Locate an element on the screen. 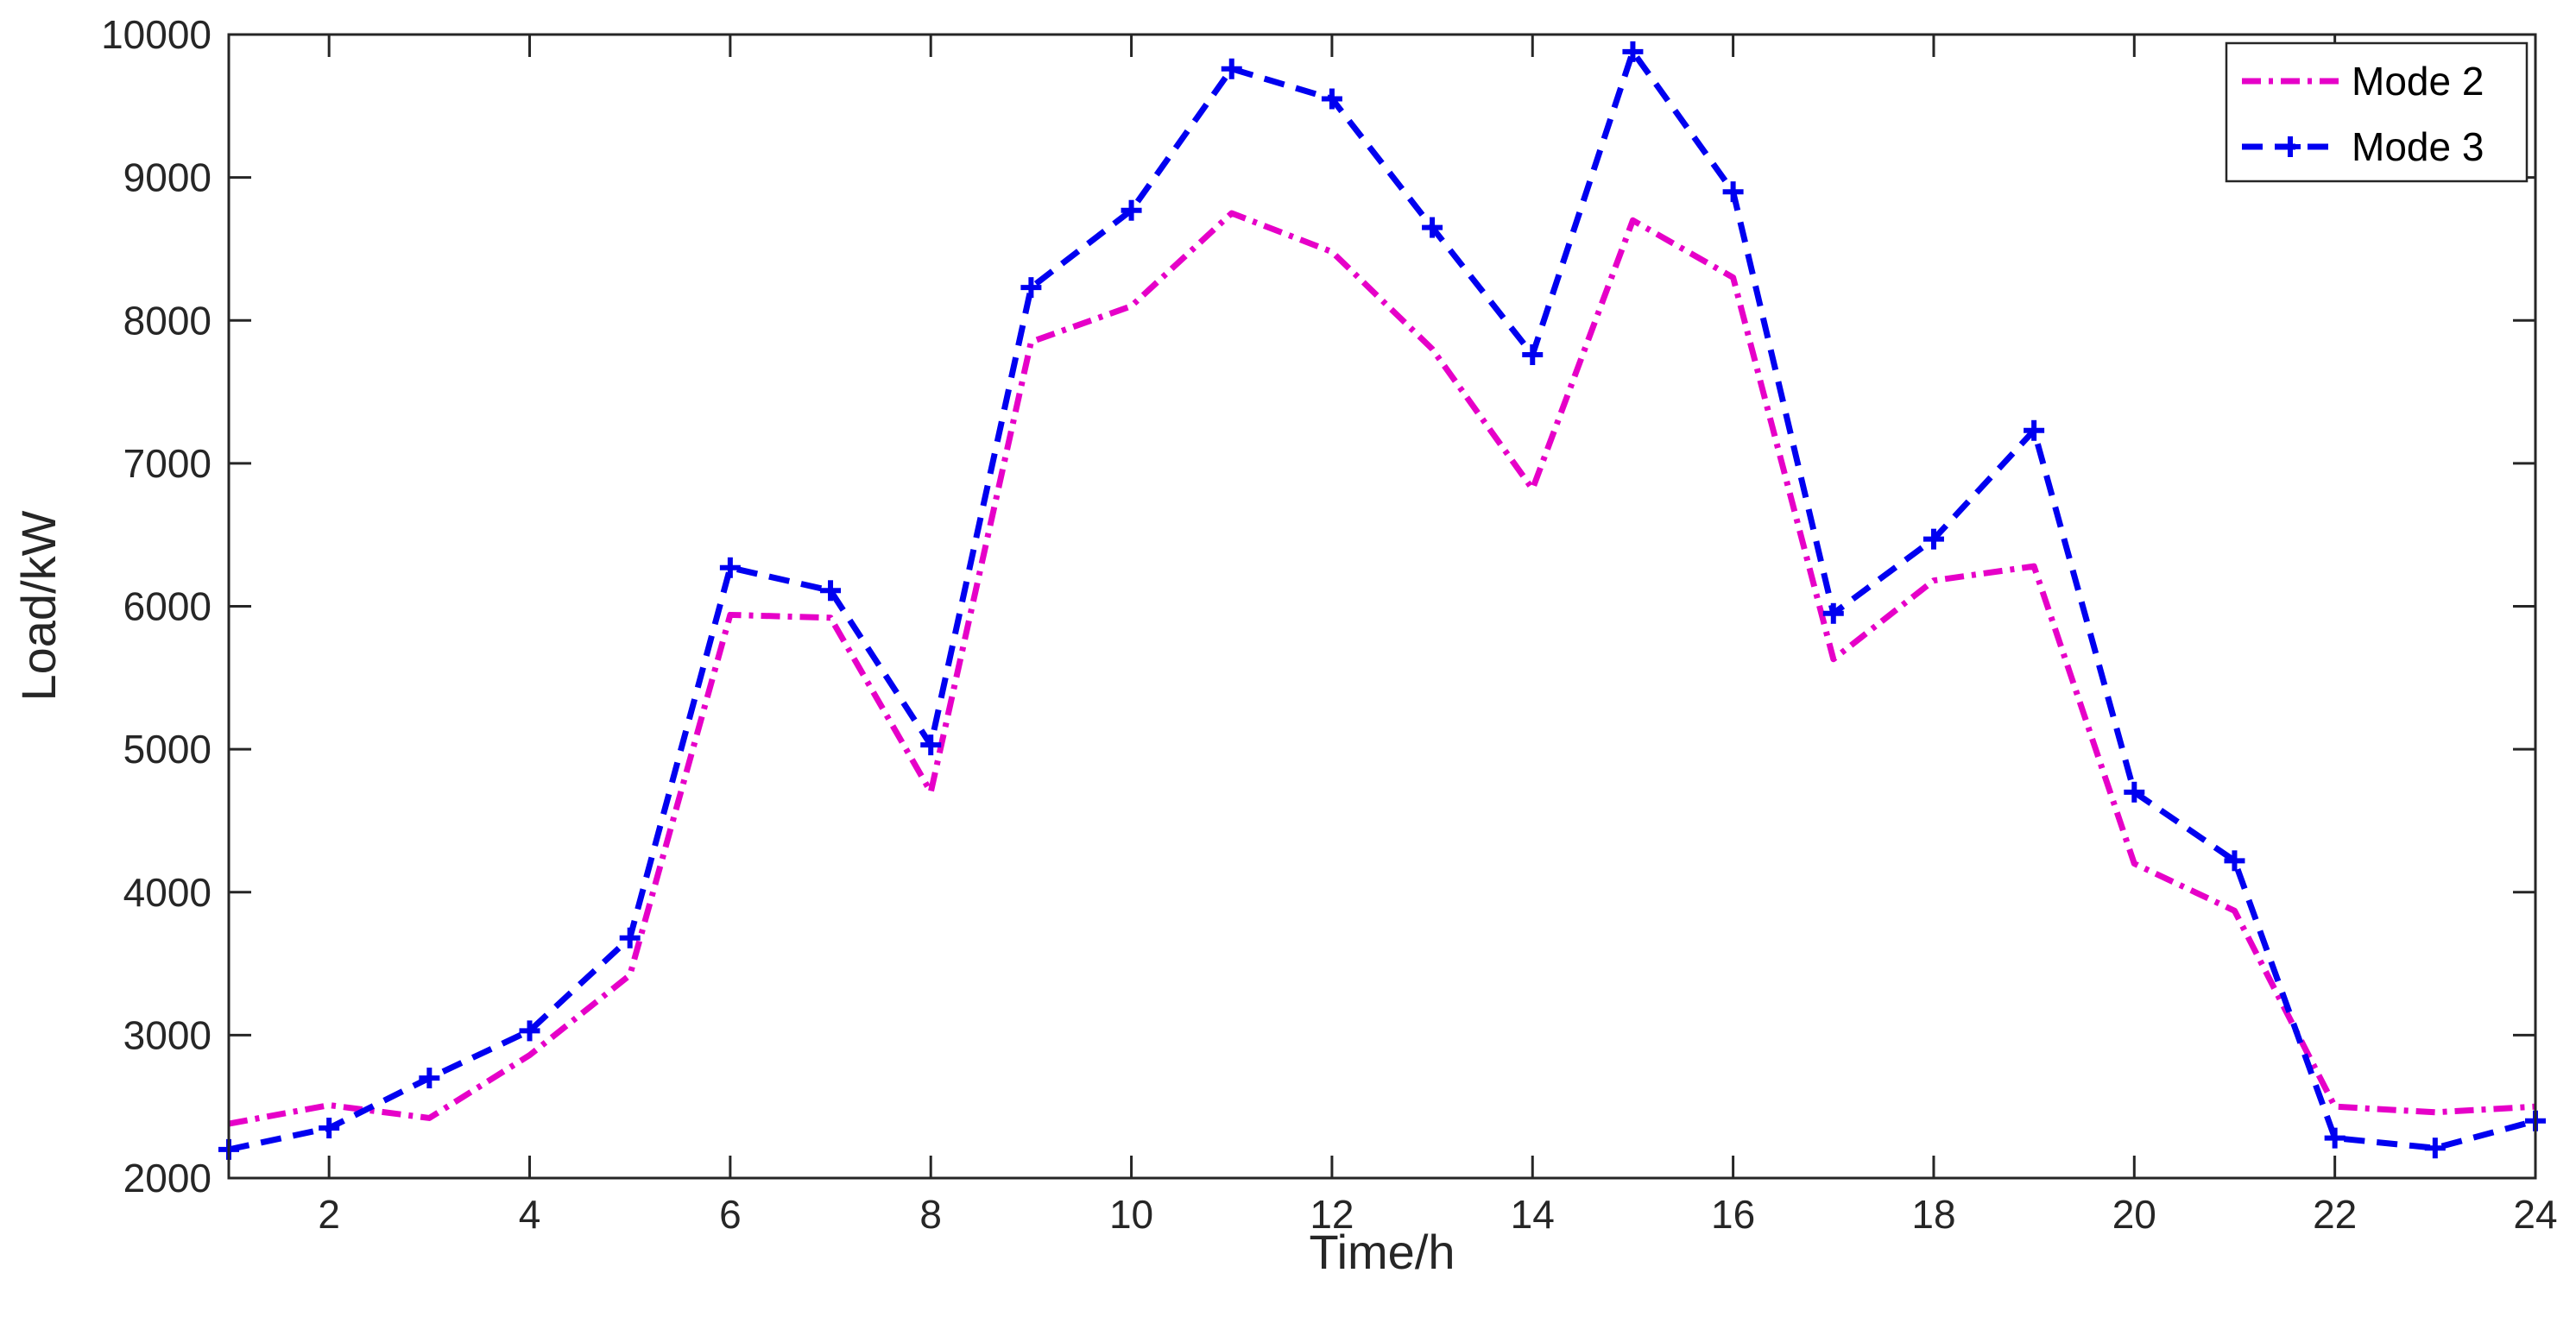  y-tick-label: 10000 is located at coordinates (156, 35).